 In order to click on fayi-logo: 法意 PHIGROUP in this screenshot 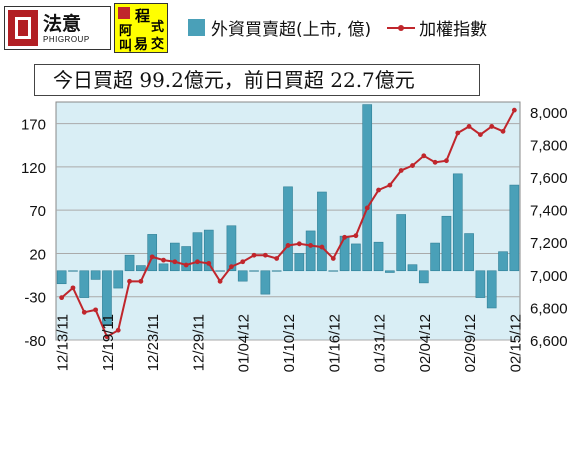, I will do `click(57, 28)`.